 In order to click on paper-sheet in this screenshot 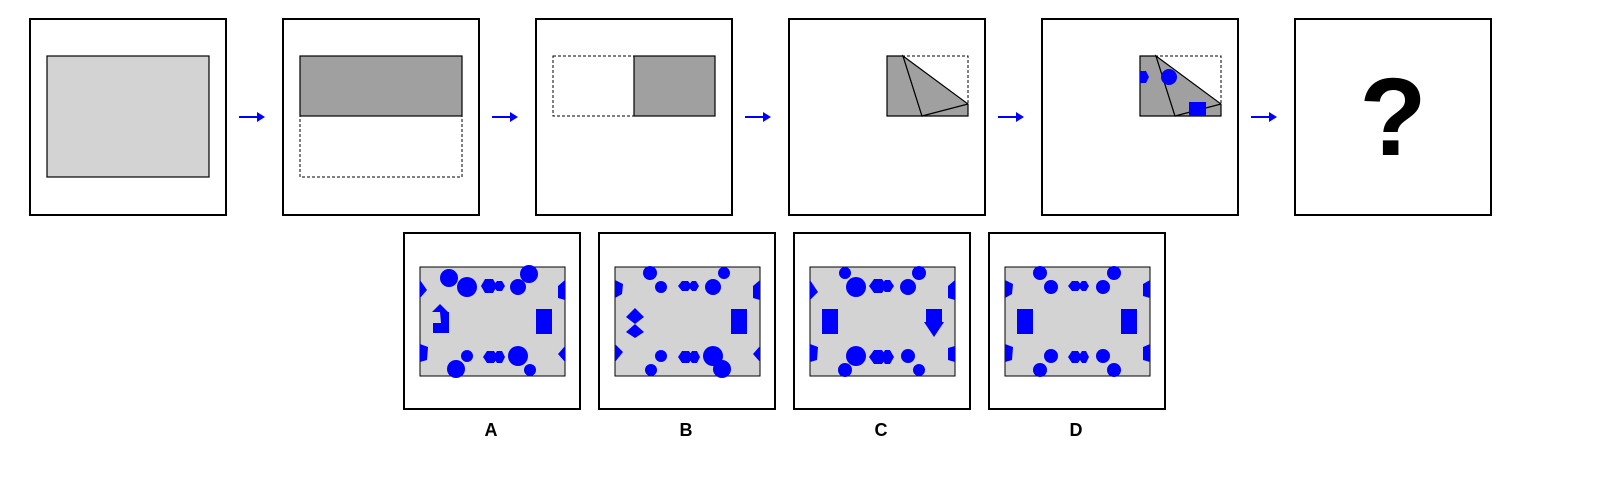, I will do `click(128, 116)`.